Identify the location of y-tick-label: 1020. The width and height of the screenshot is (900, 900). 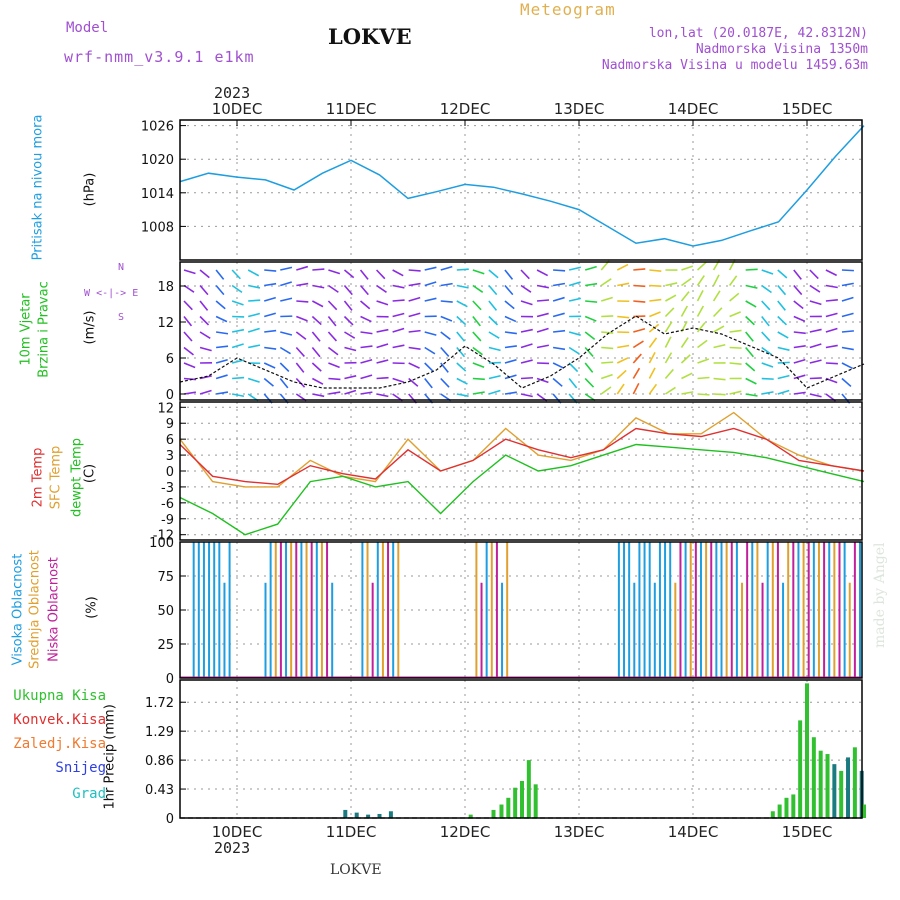
(157, 160).